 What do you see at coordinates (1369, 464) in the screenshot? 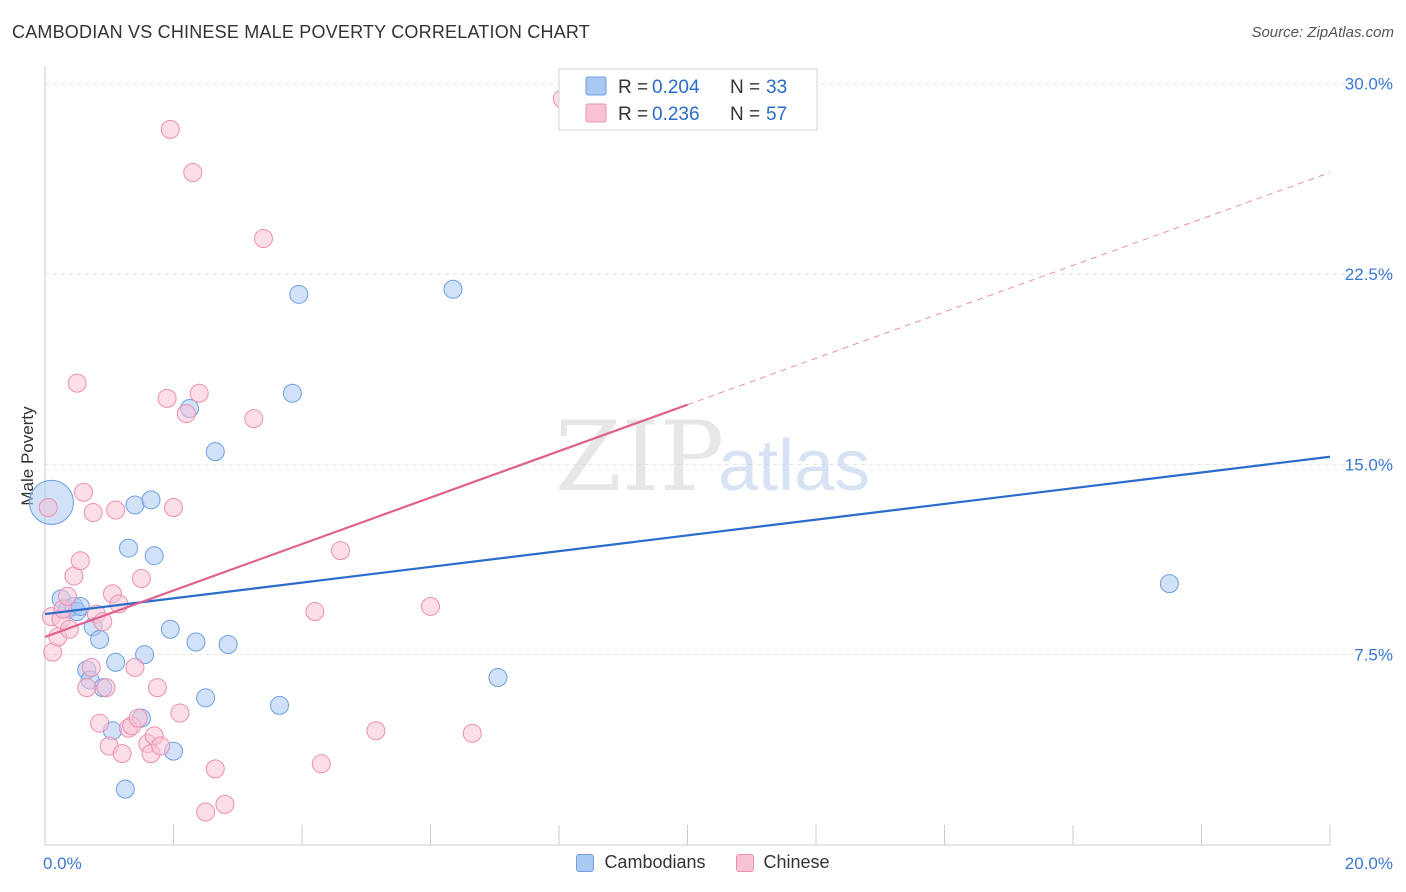
I see `y-tick-label: 15.0%` at bounding box center [1369, 464].